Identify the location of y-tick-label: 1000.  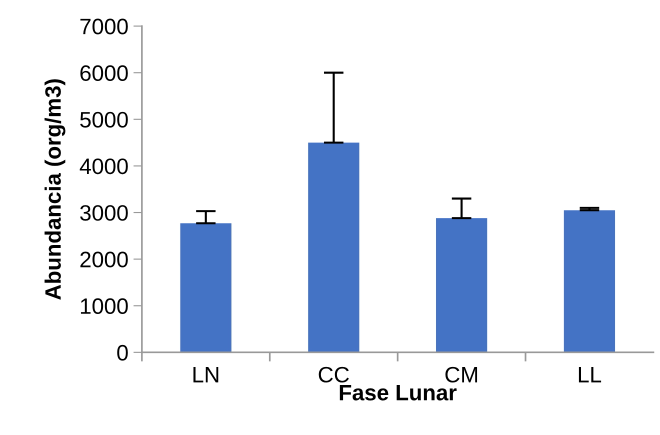
(104, 306).